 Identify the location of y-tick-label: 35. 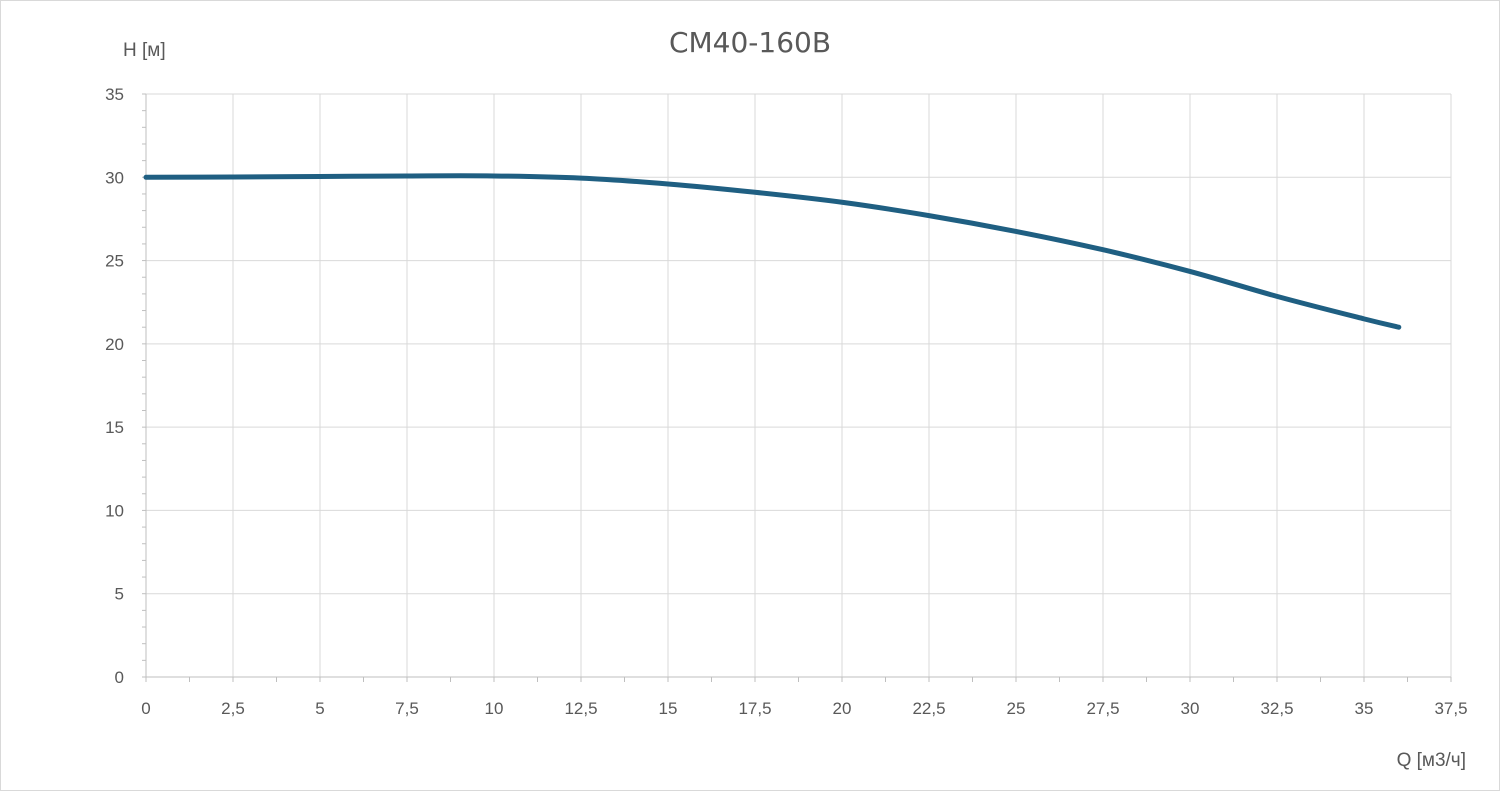
(114, 94).